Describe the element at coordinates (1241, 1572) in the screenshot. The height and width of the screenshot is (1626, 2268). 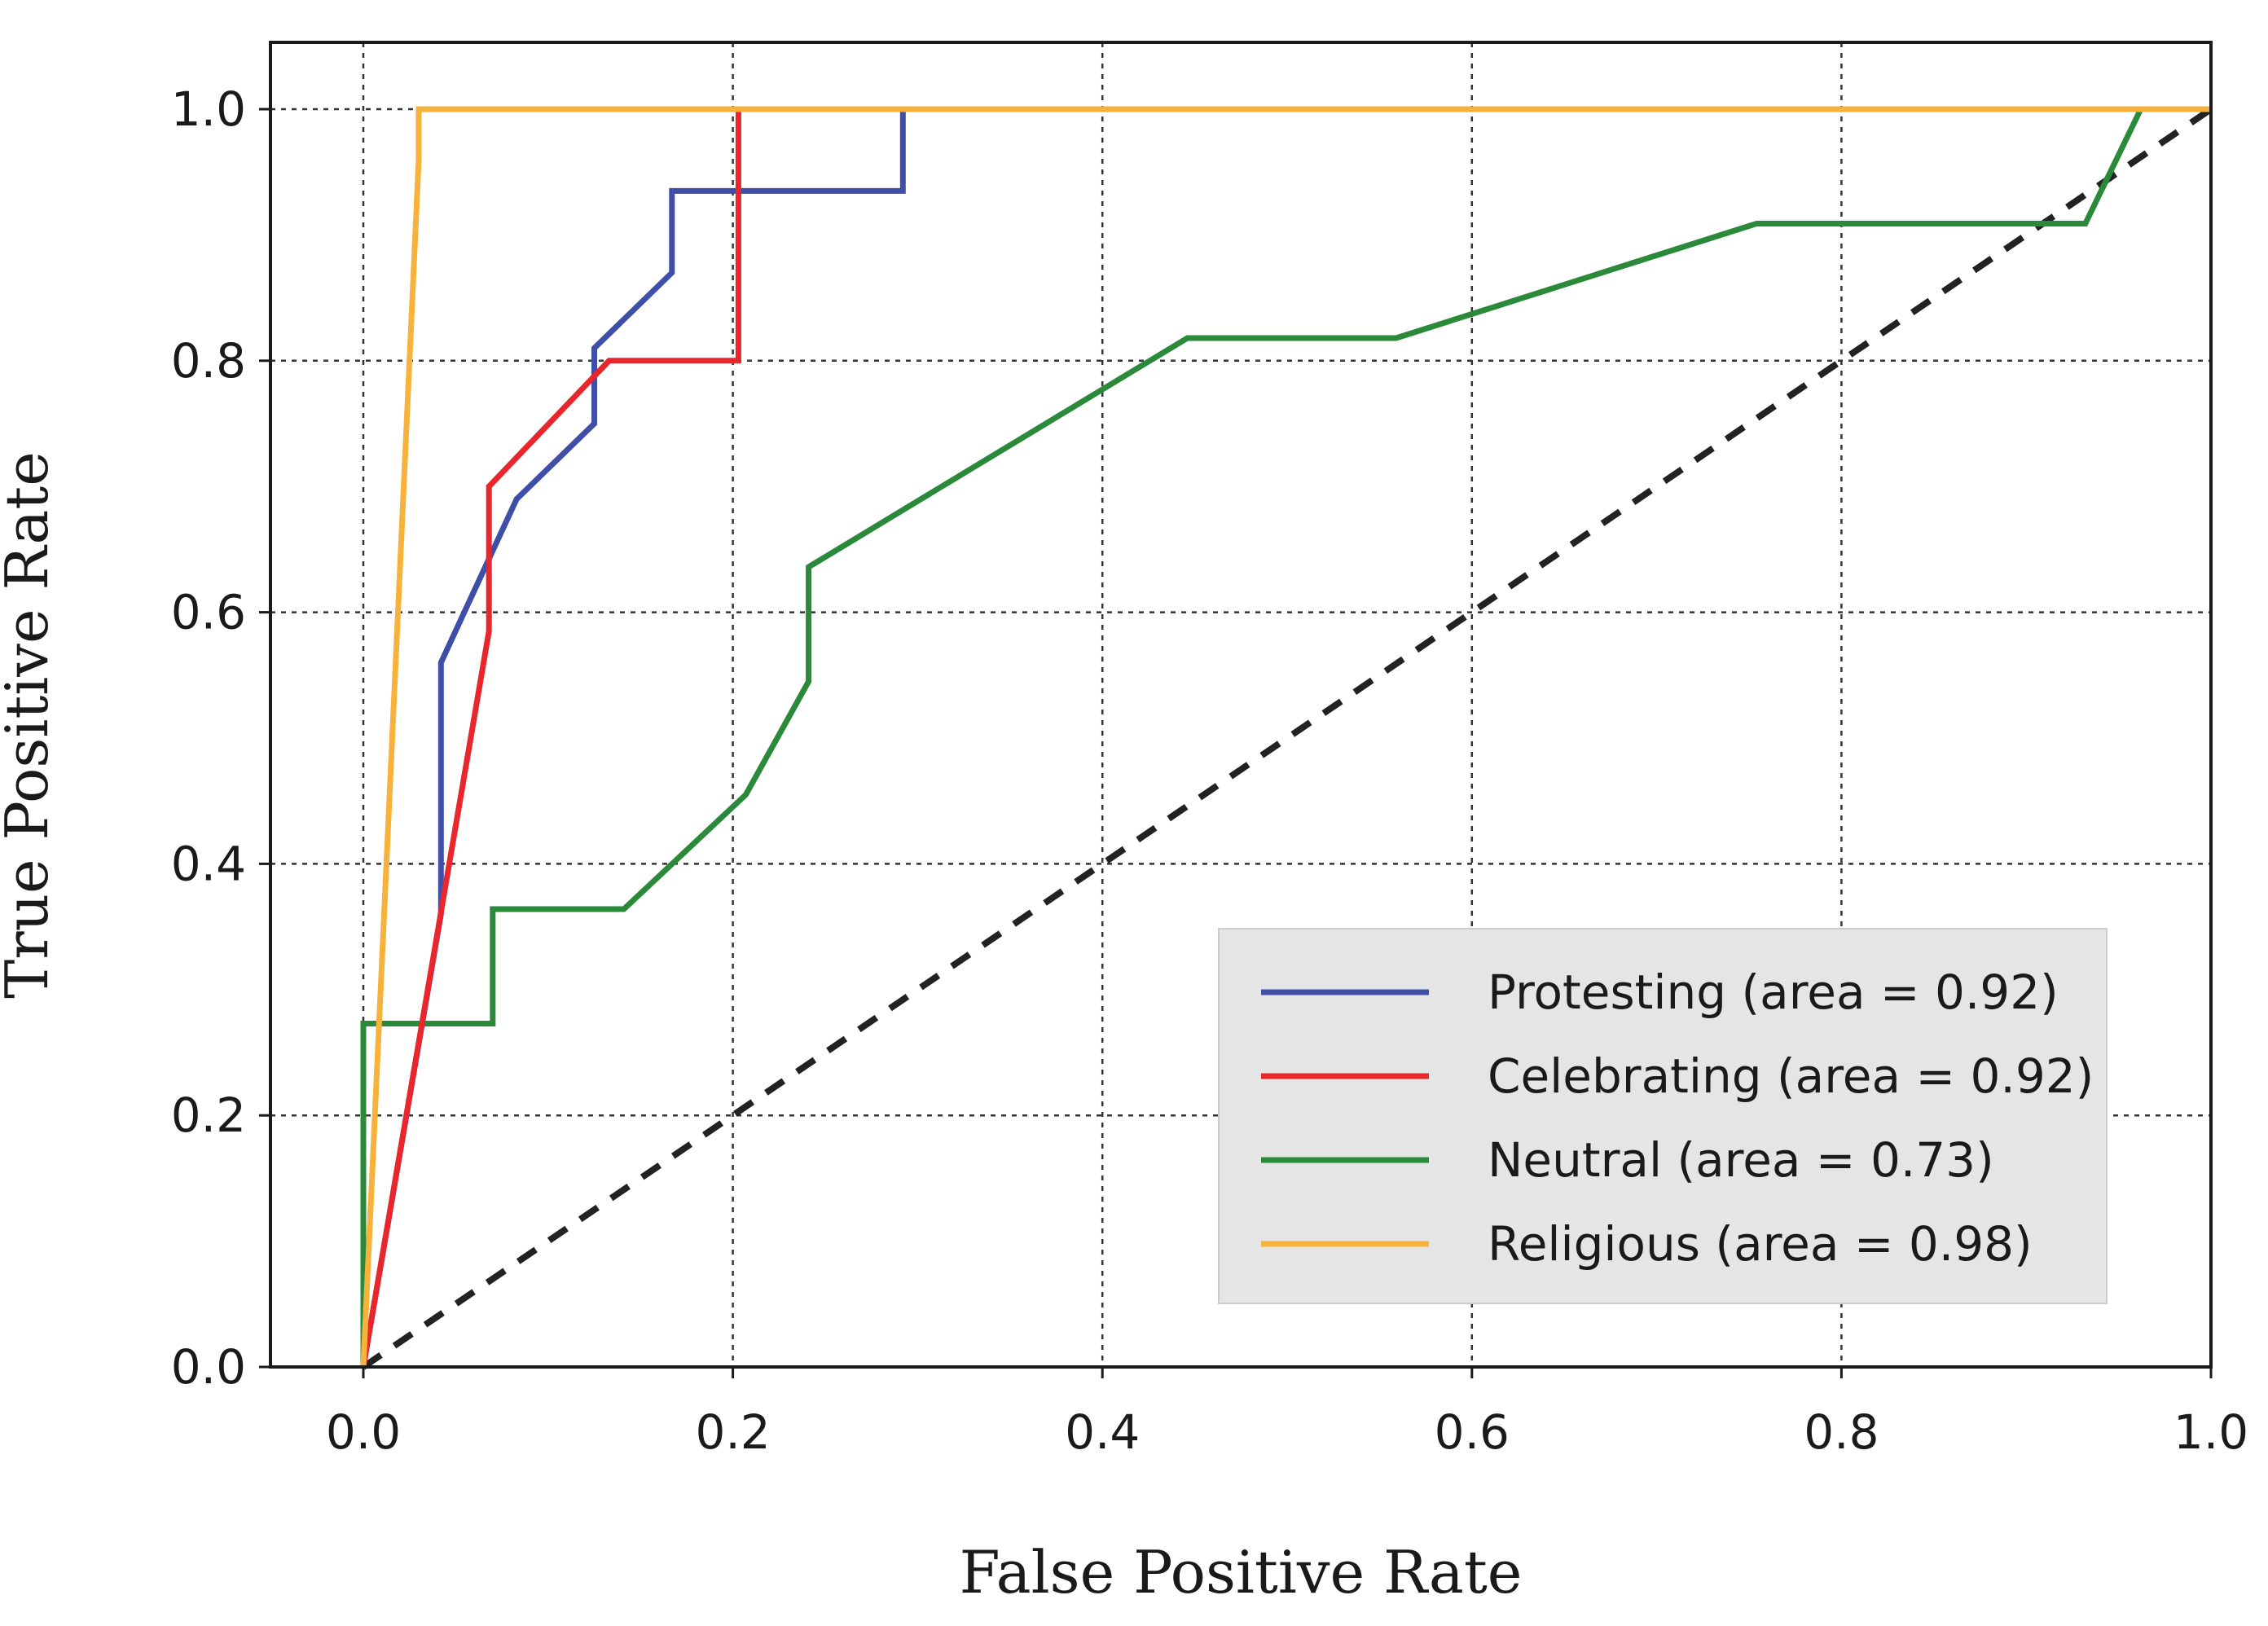
I see `x-axis-label: False Positive Rate` at that location.